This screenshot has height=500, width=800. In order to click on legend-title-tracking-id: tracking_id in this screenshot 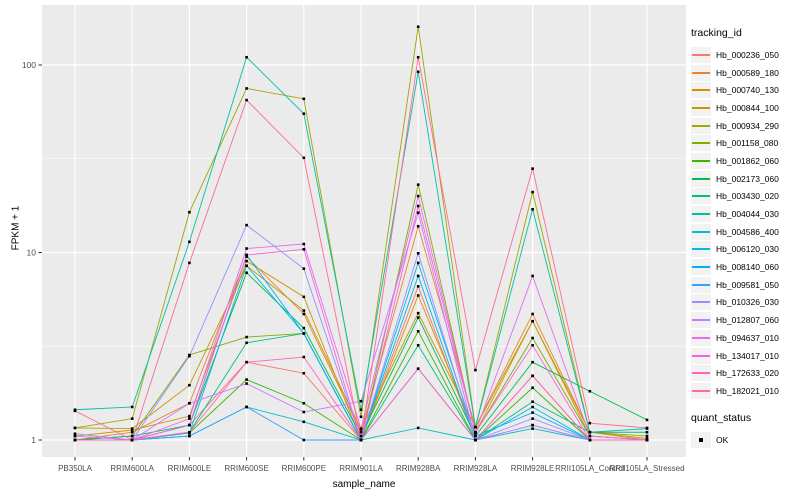, I will do `click(716, 33)`.